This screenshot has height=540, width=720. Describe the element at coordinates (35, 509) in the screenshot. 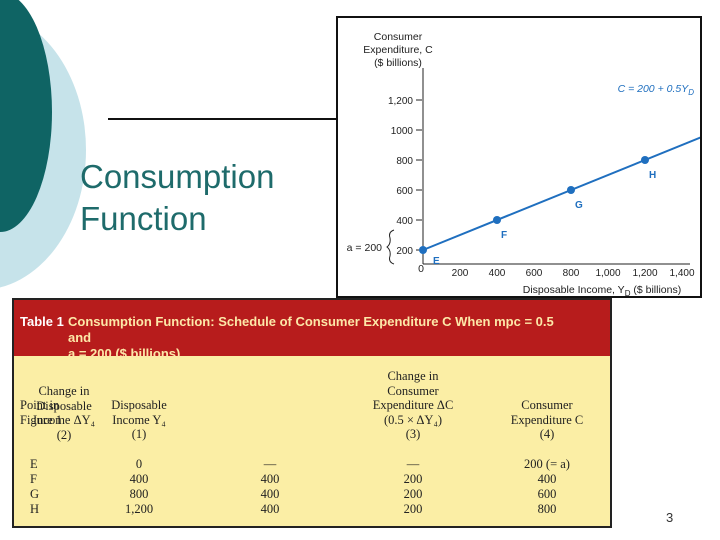

I see `table-cell: H` at that location.